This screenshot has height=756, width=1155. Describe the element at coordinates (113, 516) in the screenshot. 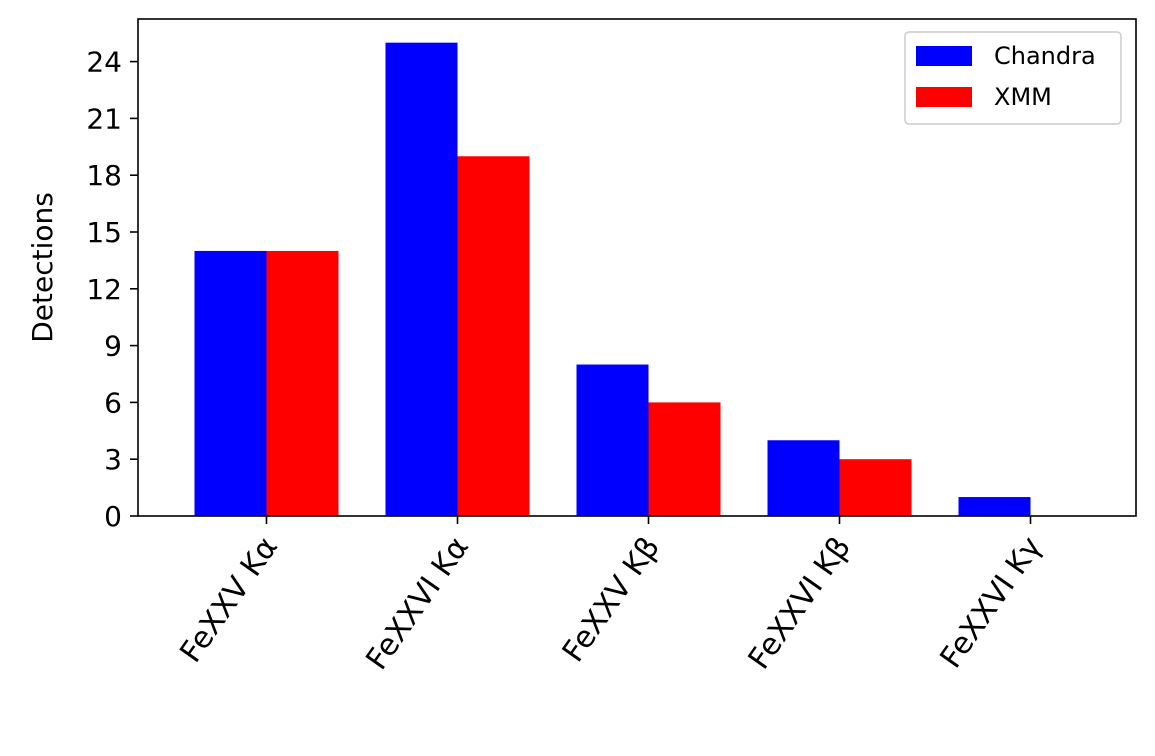

I see `y-tick-label: 0` at that location.